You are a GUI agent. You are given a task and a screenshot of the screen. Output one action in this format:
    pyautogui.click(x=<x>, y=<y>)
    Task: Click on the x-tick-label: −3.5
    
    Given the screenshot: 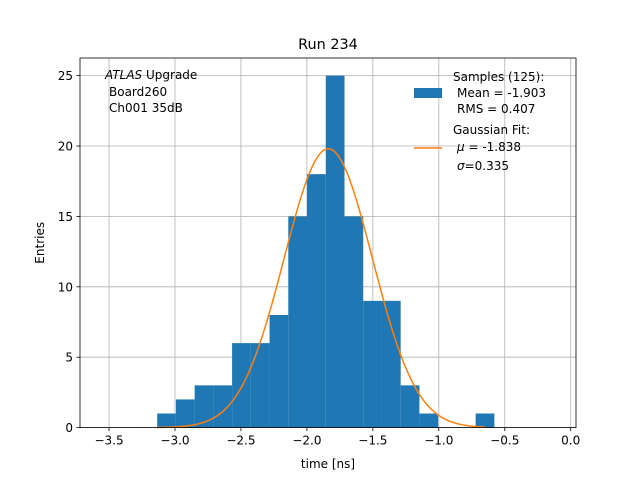 What is the action you would take?
    pyautogui.click(x=108, y=441)
    